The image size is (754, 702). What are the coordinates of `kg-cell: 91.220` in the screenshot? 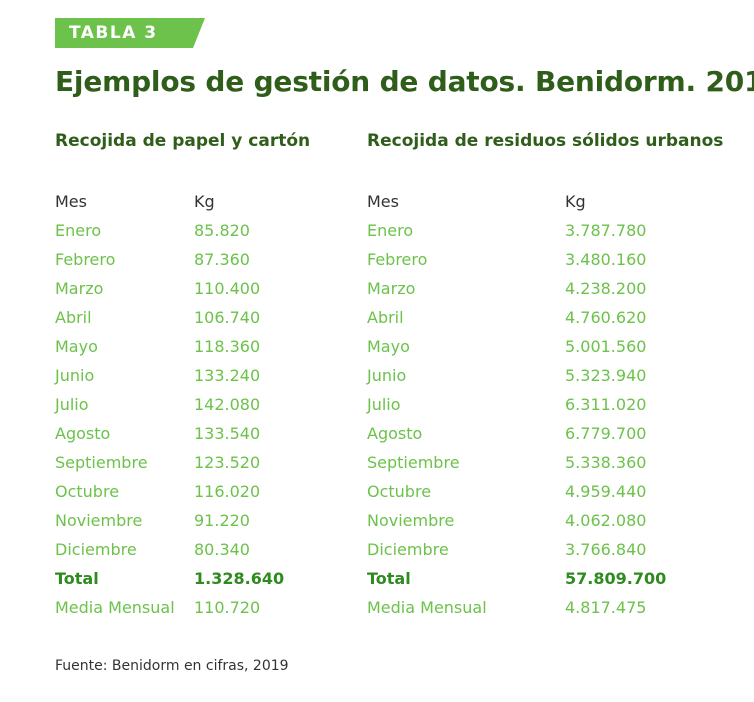 It's located at (222, 520).